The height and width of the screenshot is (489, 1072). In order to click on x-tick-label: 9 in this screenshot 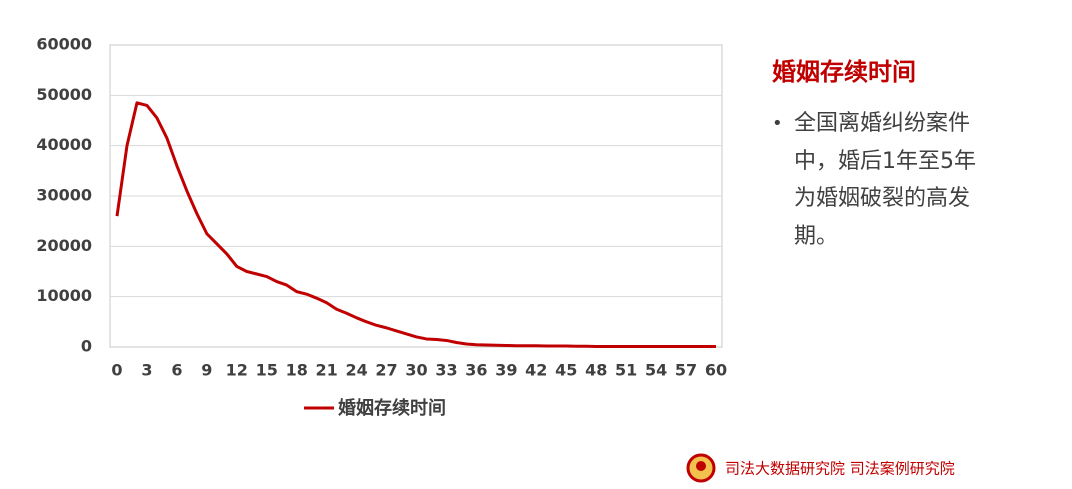, I will do `click(206, 370)`.